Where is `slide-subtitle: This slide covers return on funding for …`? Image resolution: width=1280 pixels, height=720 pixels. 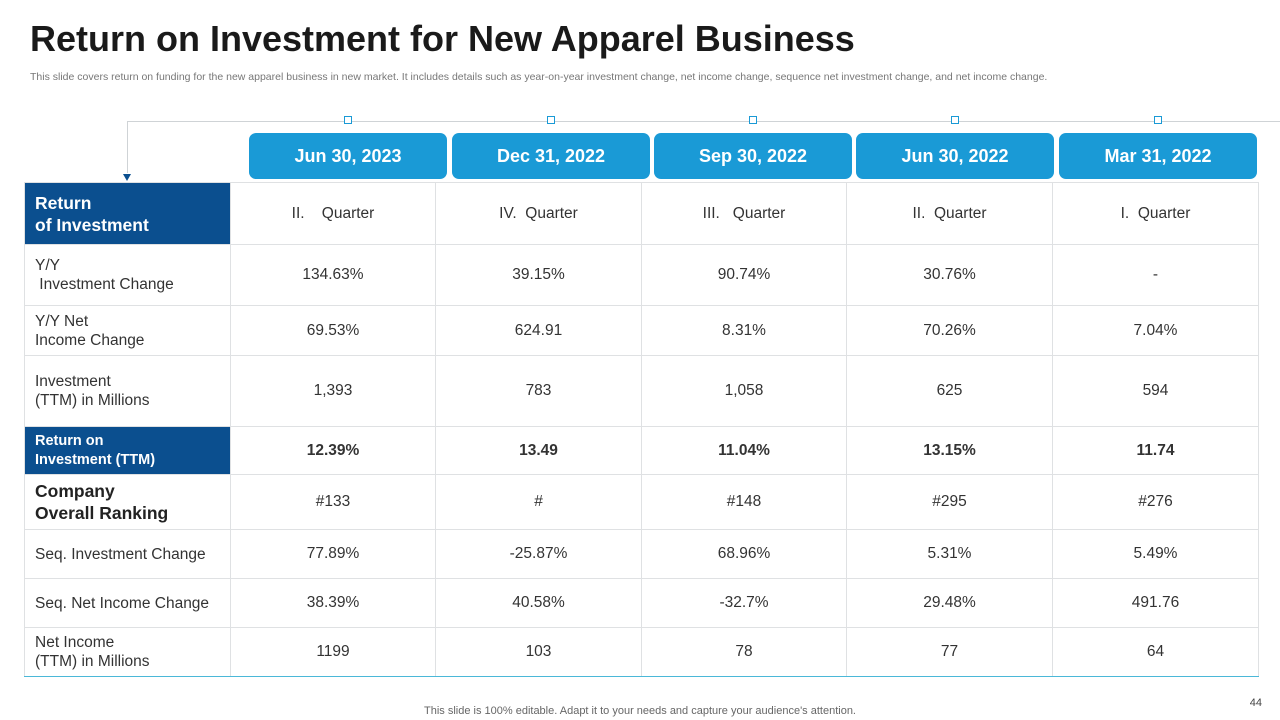 slide-subtitle: This slide covers return on funding for … is located at coordinates (539, 77).